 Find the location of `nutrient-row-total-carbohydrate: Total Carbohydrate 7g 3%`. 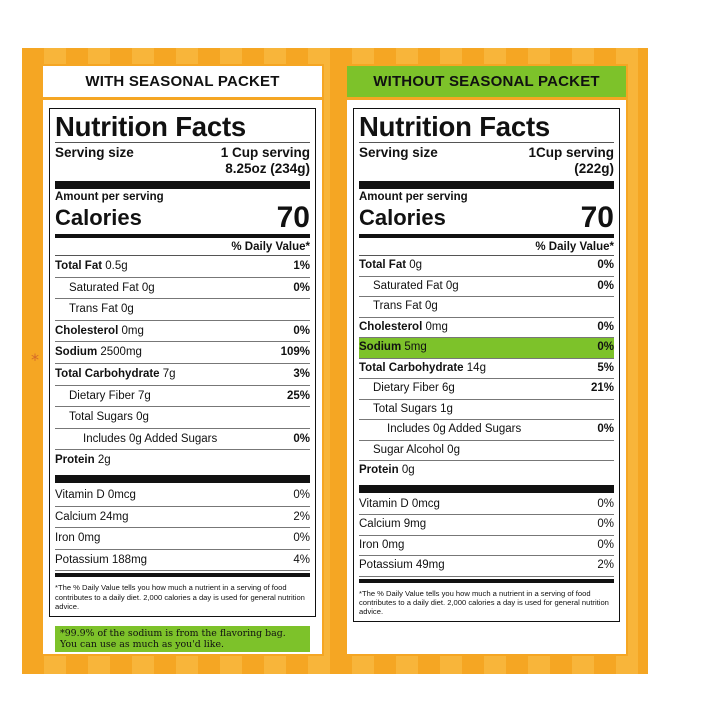

nutrient-row-total-carbohydrate: Total Carbohydrate 7g 3% is located at coordinates (182, 375).